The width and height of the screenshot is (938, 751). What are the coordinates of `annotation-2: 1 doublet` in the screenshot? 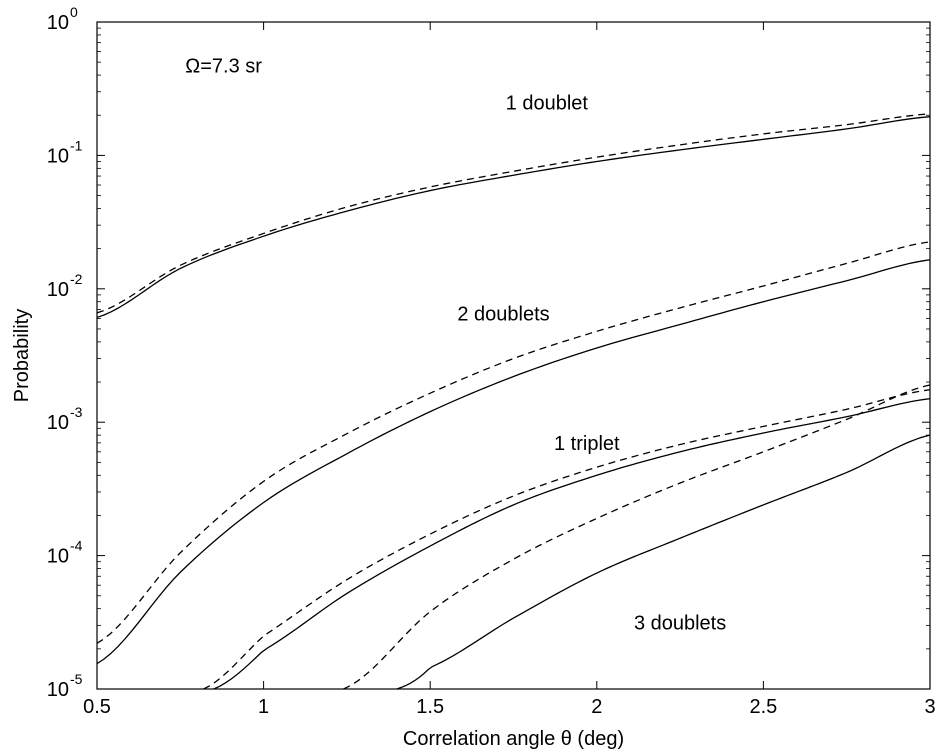 It's located at (547, 104).